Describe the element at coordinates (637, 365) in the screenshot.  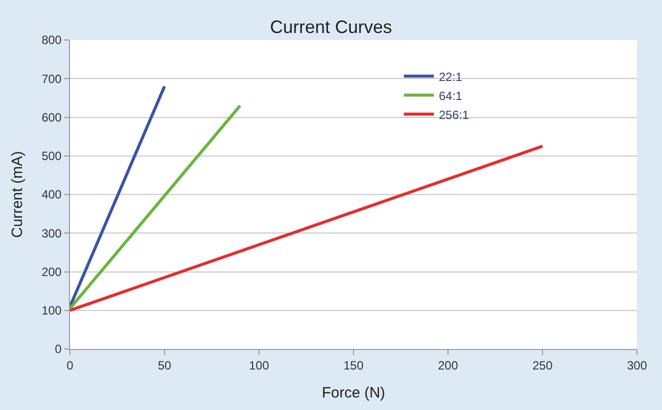
I see `x-tick-label: 300` at that location.